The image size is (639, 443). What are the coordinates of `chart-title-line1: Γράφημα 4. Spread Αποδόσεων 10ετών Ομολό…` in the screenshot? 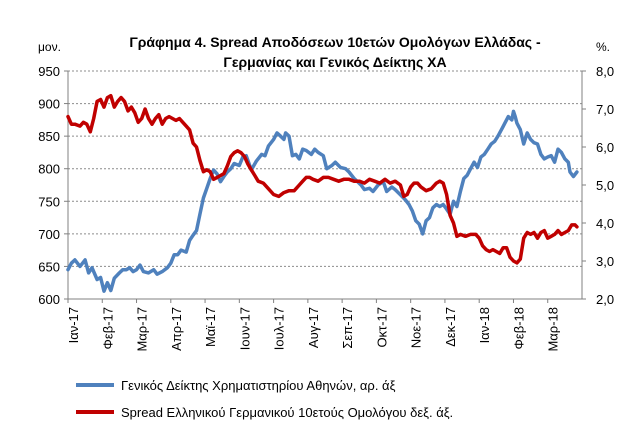 It's located at (335, 42).